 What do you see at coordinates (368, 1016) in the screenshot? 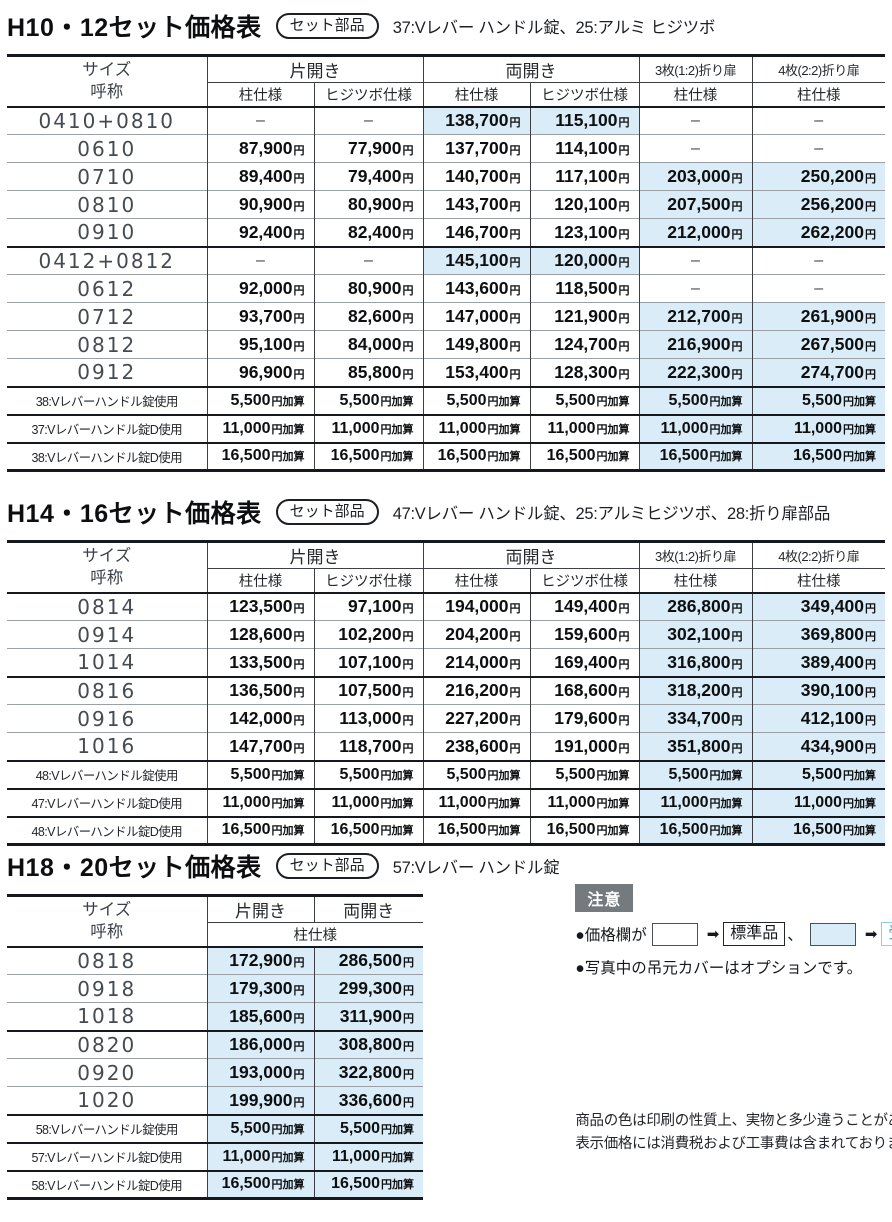
I see `price-cell: 311,900円` at bounding box center [368, 1016].